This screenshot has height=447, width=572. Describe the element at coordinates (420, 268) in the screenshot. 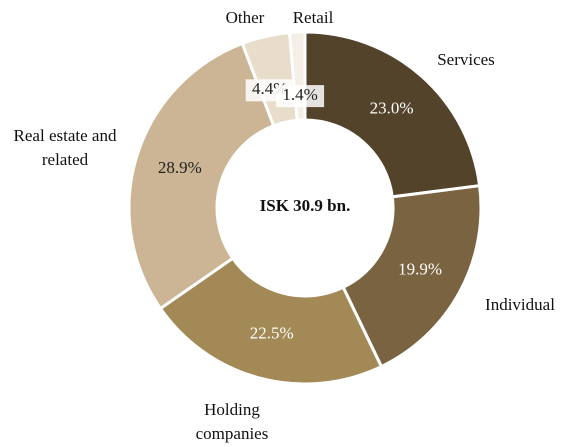

I see `value-label: 19.9%` at that location.